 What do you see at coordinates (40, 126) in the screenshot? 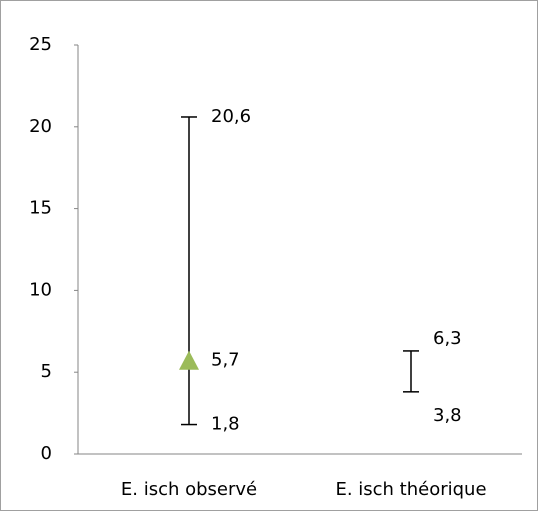
I see `y-tick-label: 20` at bounding box center [40, 126].